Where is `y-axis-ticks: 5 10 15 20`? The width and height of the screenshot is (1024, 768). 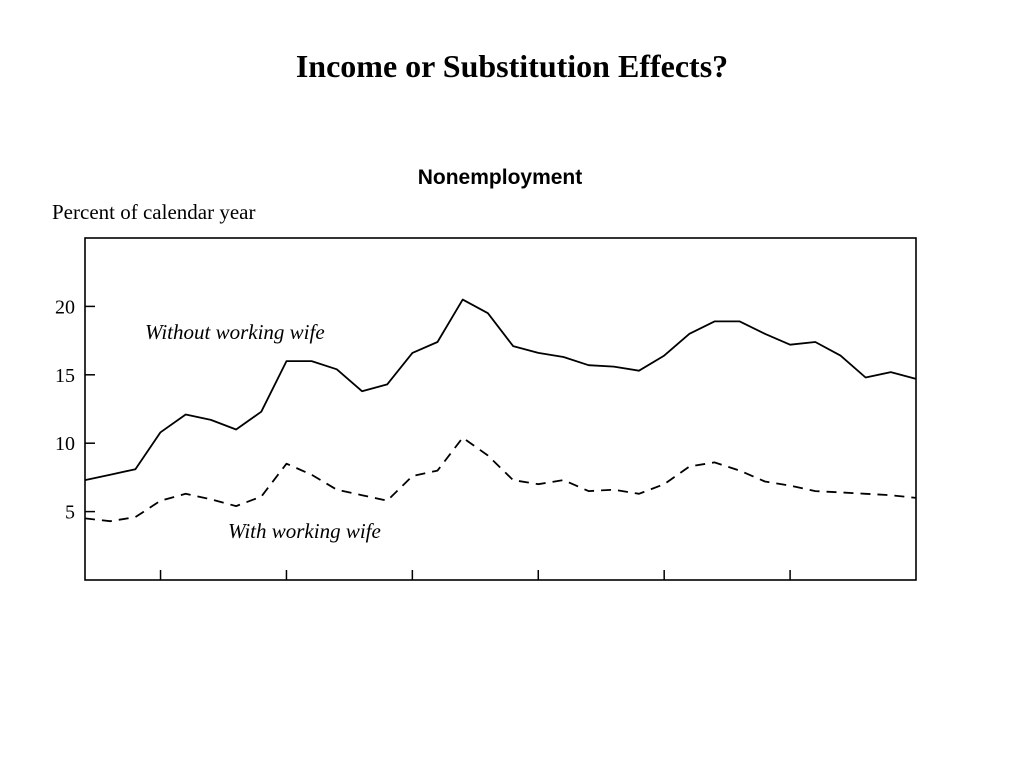 y-axis-ticks: 5 10 15 20 is located at coordinates (75, 410).